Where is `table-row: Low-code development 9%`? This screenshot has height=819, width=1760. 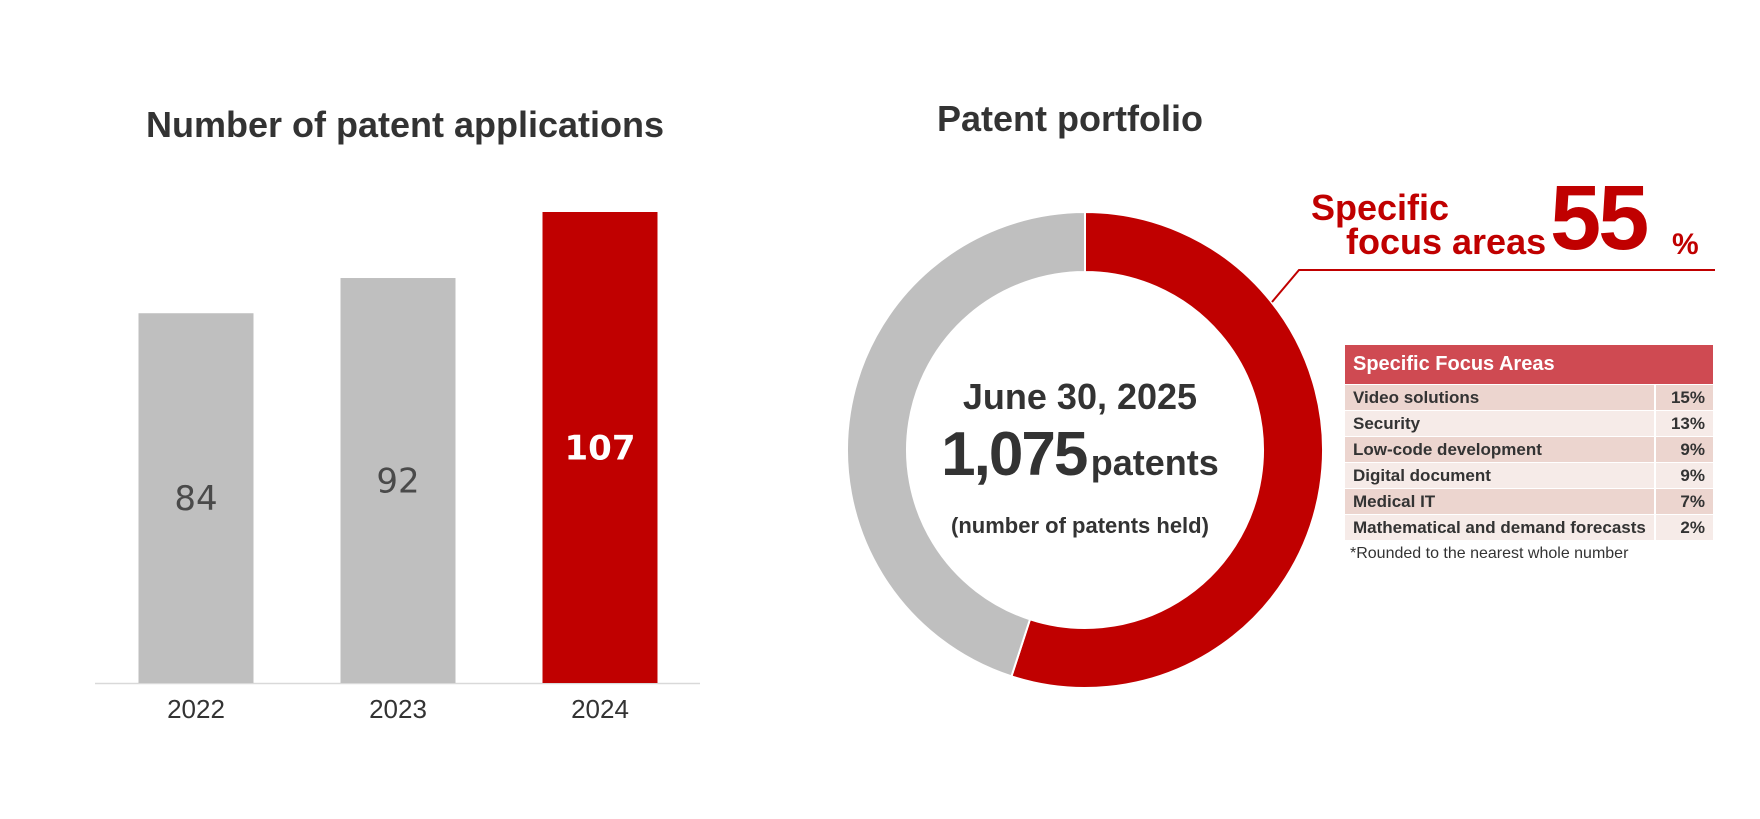
table-row: Low-code development 9% is located at coordinates (1529, 449).